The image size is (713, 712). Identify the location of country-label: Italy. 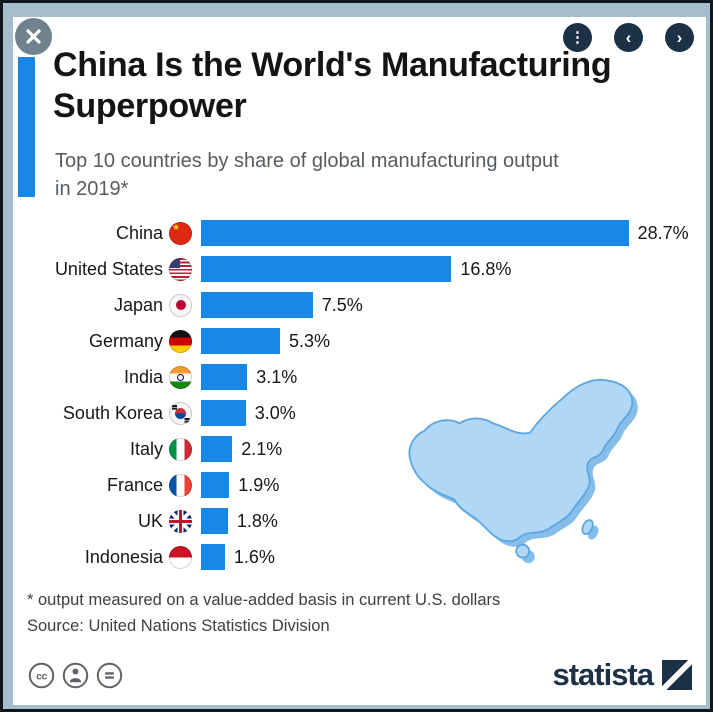
(146, 448).